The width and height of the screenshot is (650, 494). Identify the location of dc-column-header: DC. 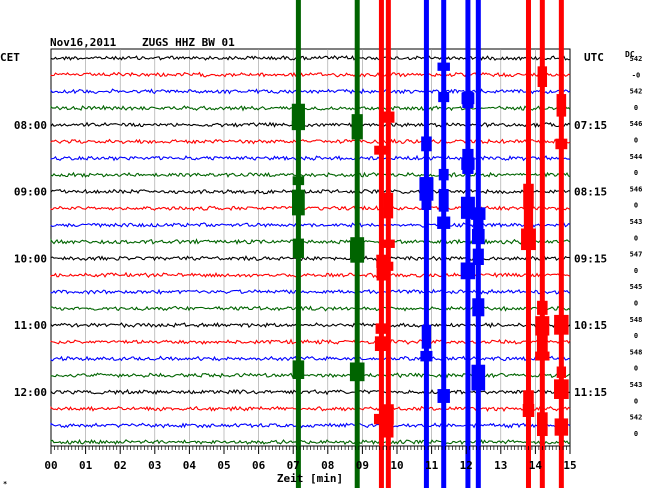
(630, 54).